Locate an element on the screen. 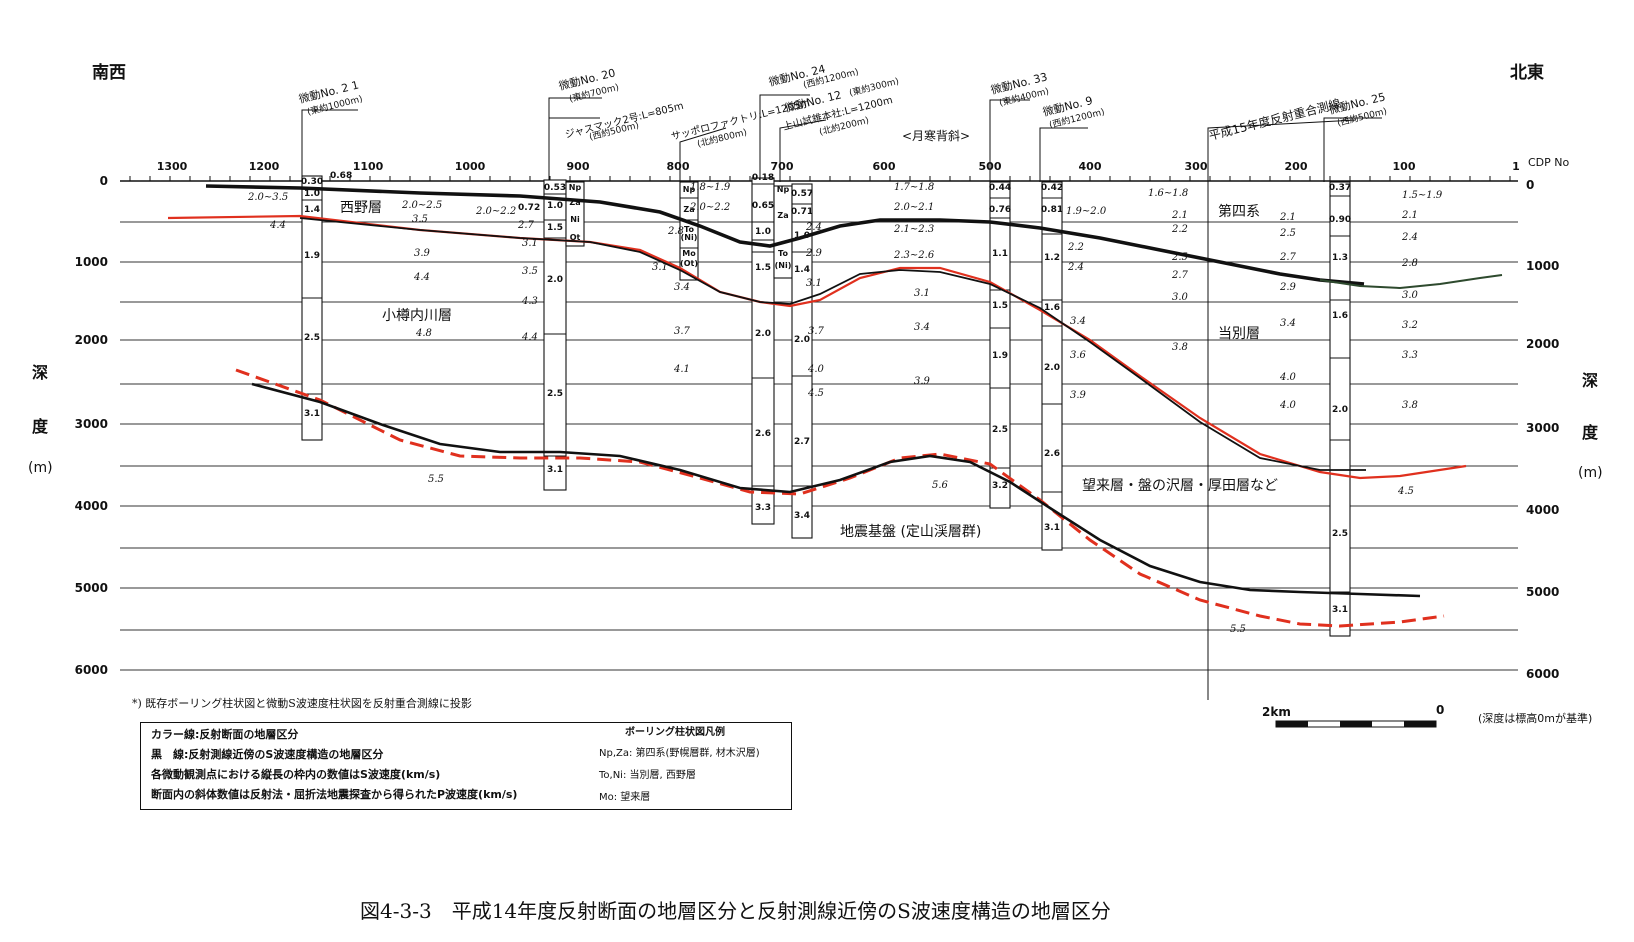 Image resolution: width=1634 pixels, height=942 pixels. scale-left-label: 2km is located at coordinates (1276, 712).